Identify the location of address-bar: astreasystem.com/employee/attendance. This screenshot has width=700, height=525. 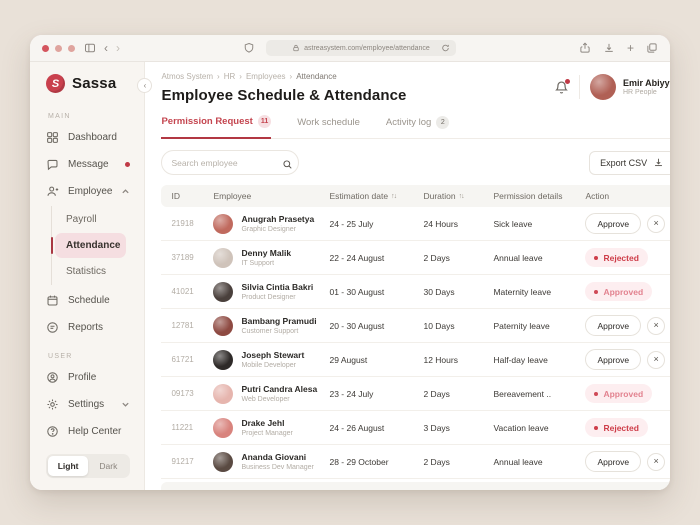
(360, 48).